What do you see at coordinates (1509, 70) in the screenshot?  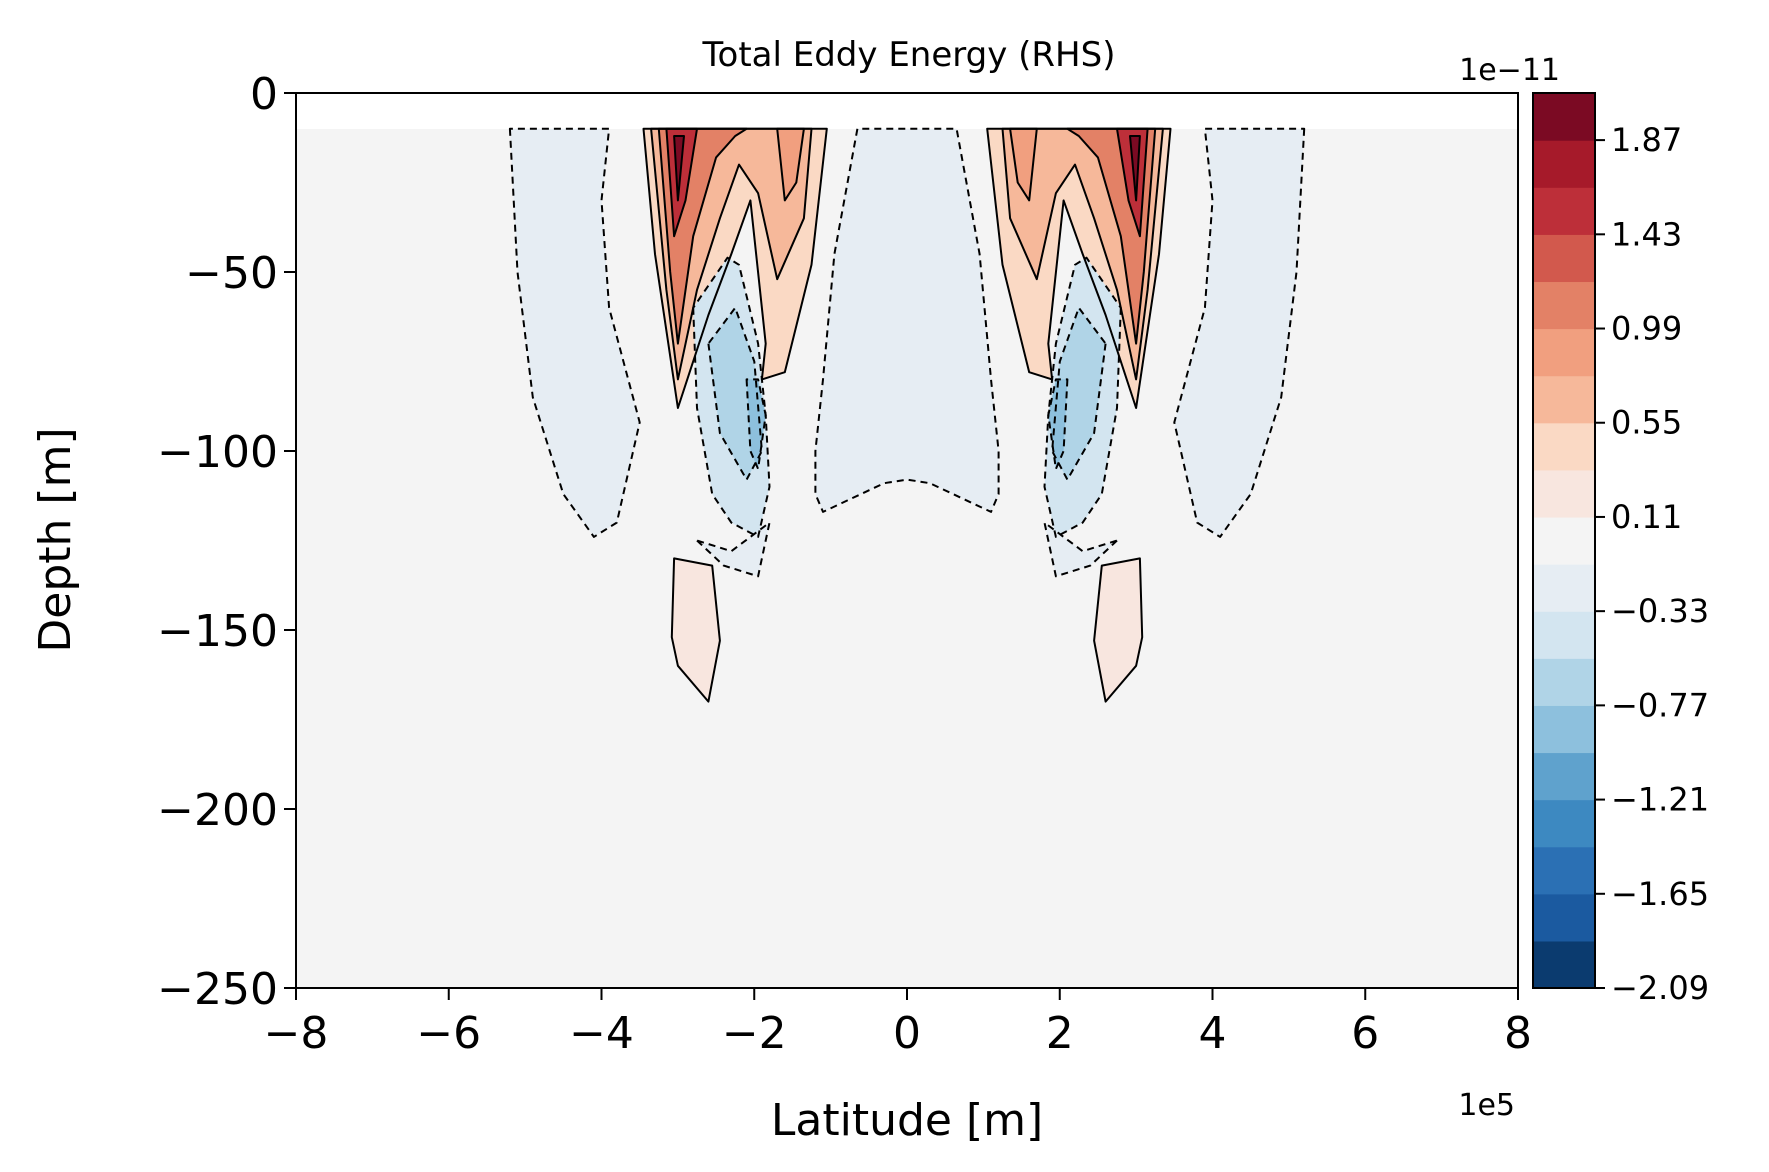 I see `colorbar-scale-label: 1e−11` at bounding box center [1509, 70].